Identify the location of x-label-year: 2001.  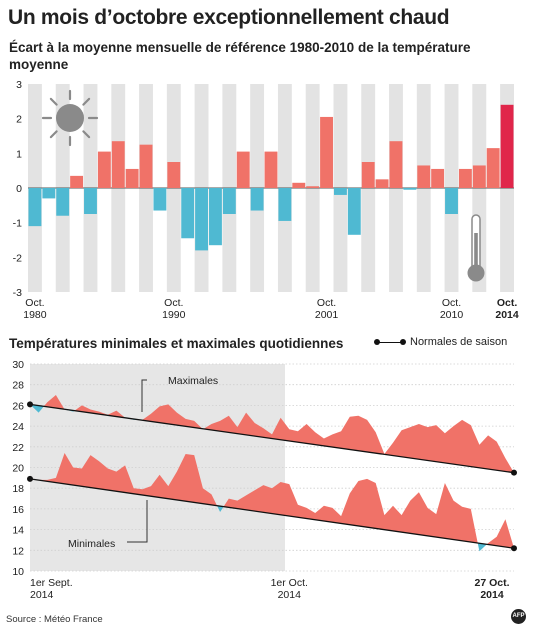
(327, 315).